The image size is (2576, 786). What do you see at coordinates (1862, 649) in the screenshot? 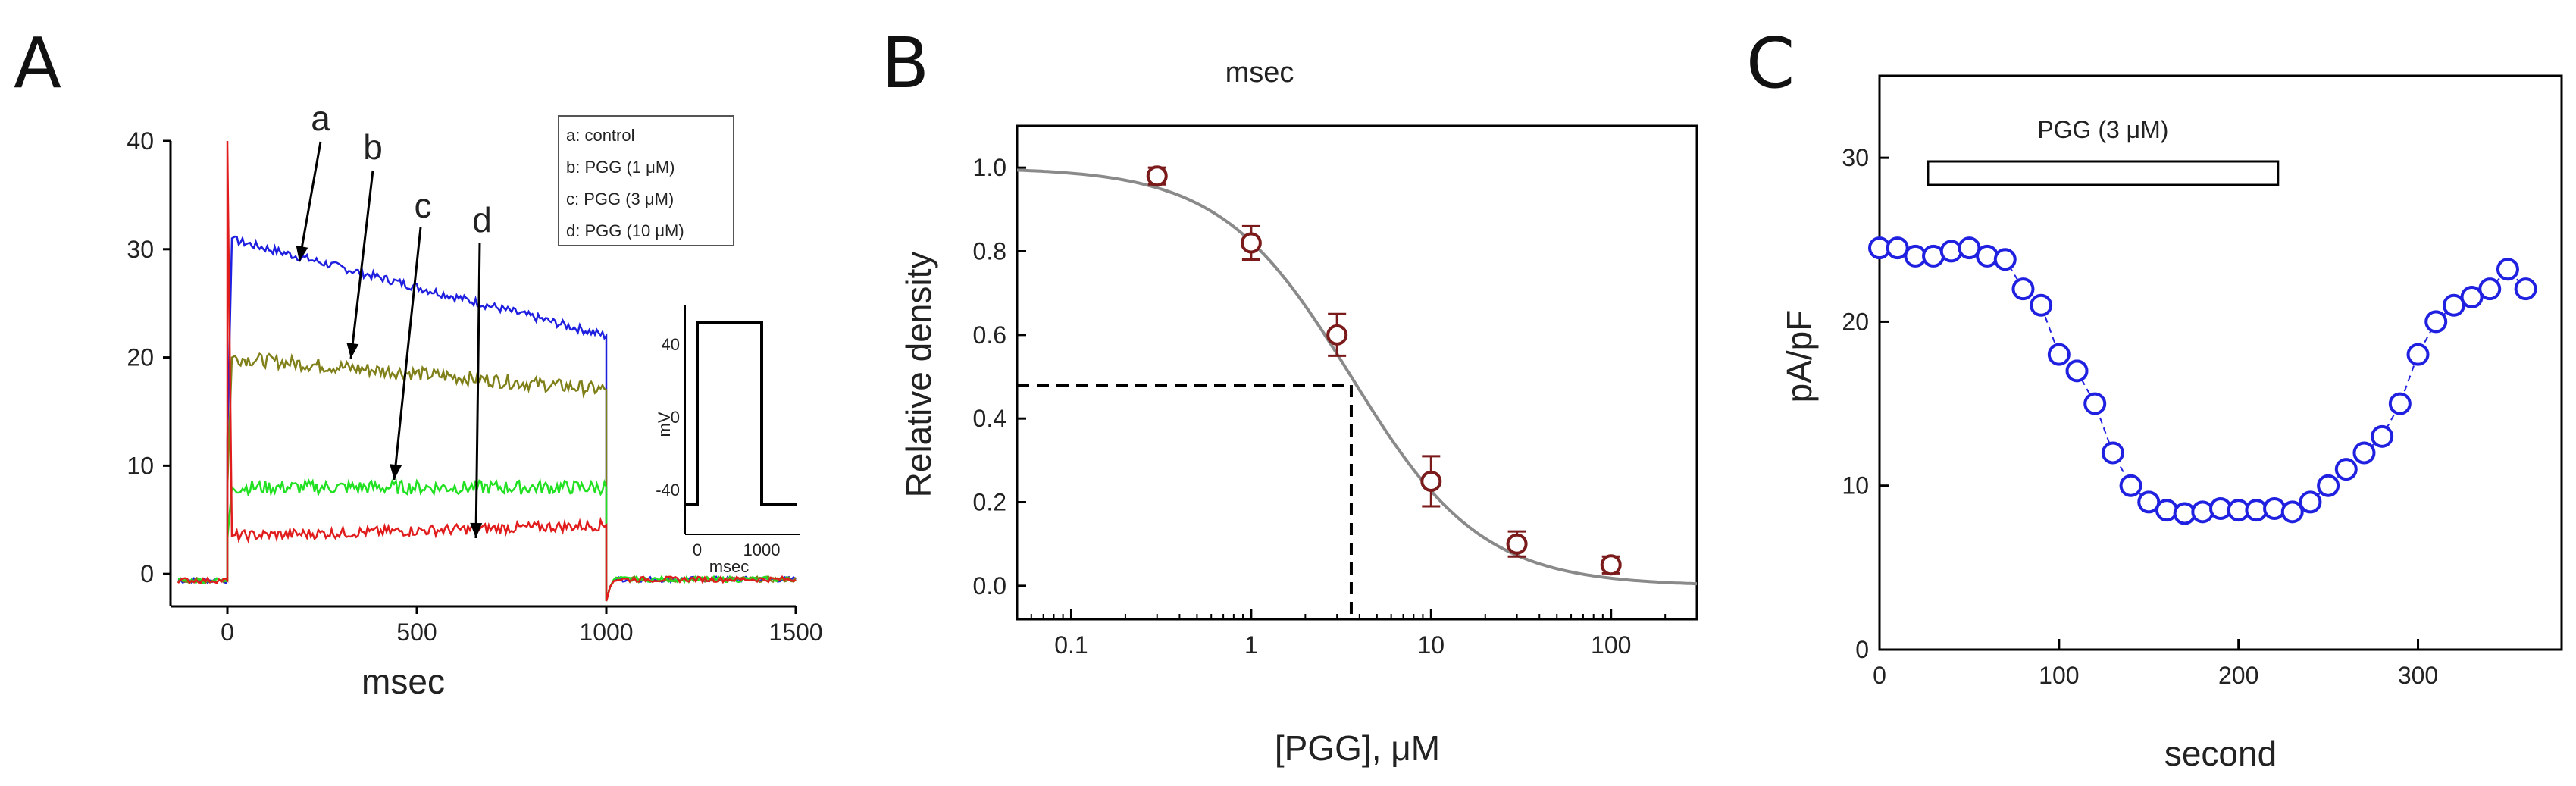
I see `panel-c-y-tick-label: 0` at bounding box center [1862, 649].